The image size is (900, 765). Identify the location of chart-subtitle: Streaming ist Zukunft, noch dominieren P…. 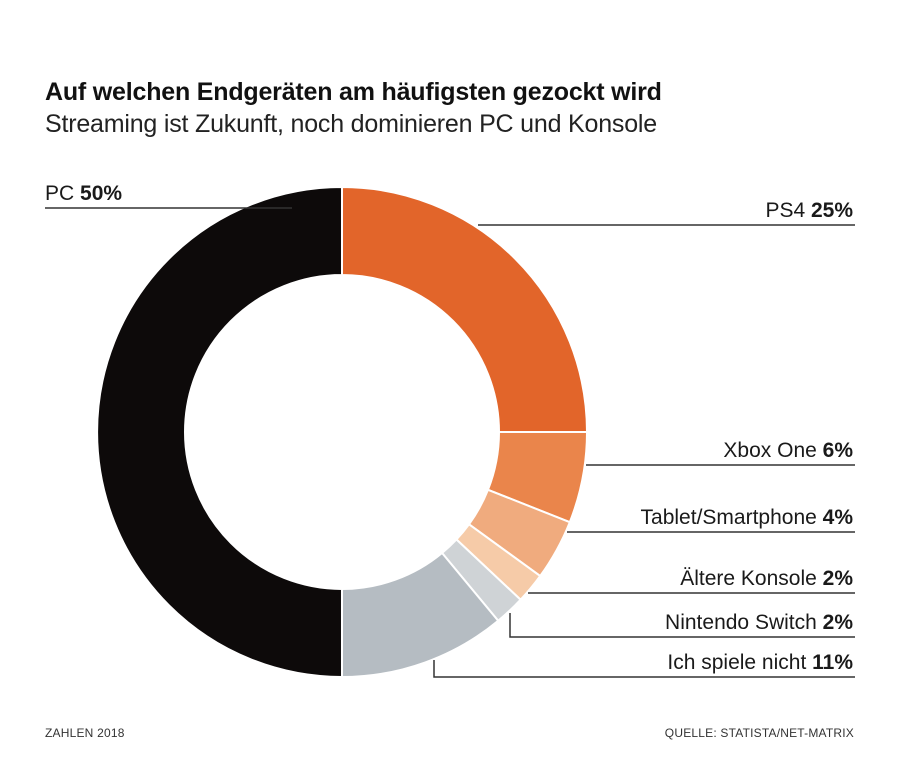
(351, 124).